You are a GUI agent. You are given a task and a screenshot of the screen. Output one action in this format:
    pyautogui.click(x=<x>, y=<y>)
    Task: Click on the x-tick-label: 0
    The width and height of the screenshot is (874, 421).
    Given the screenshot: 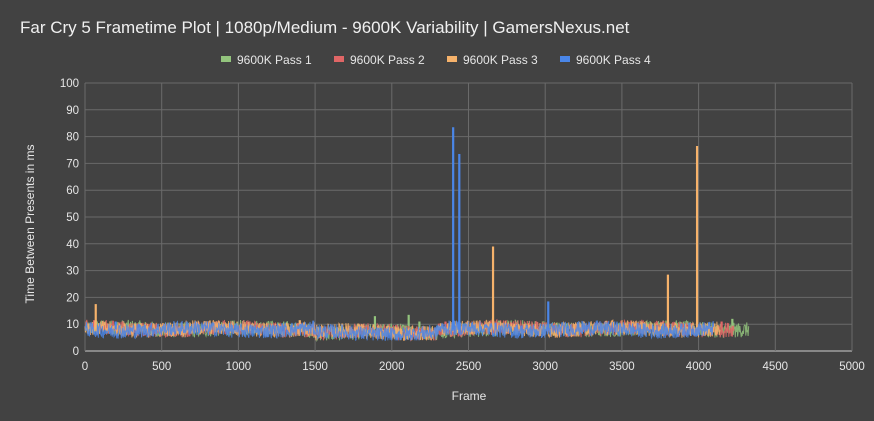 What is the action you would take?
    pyautogui.click(x=85, y=367)
    